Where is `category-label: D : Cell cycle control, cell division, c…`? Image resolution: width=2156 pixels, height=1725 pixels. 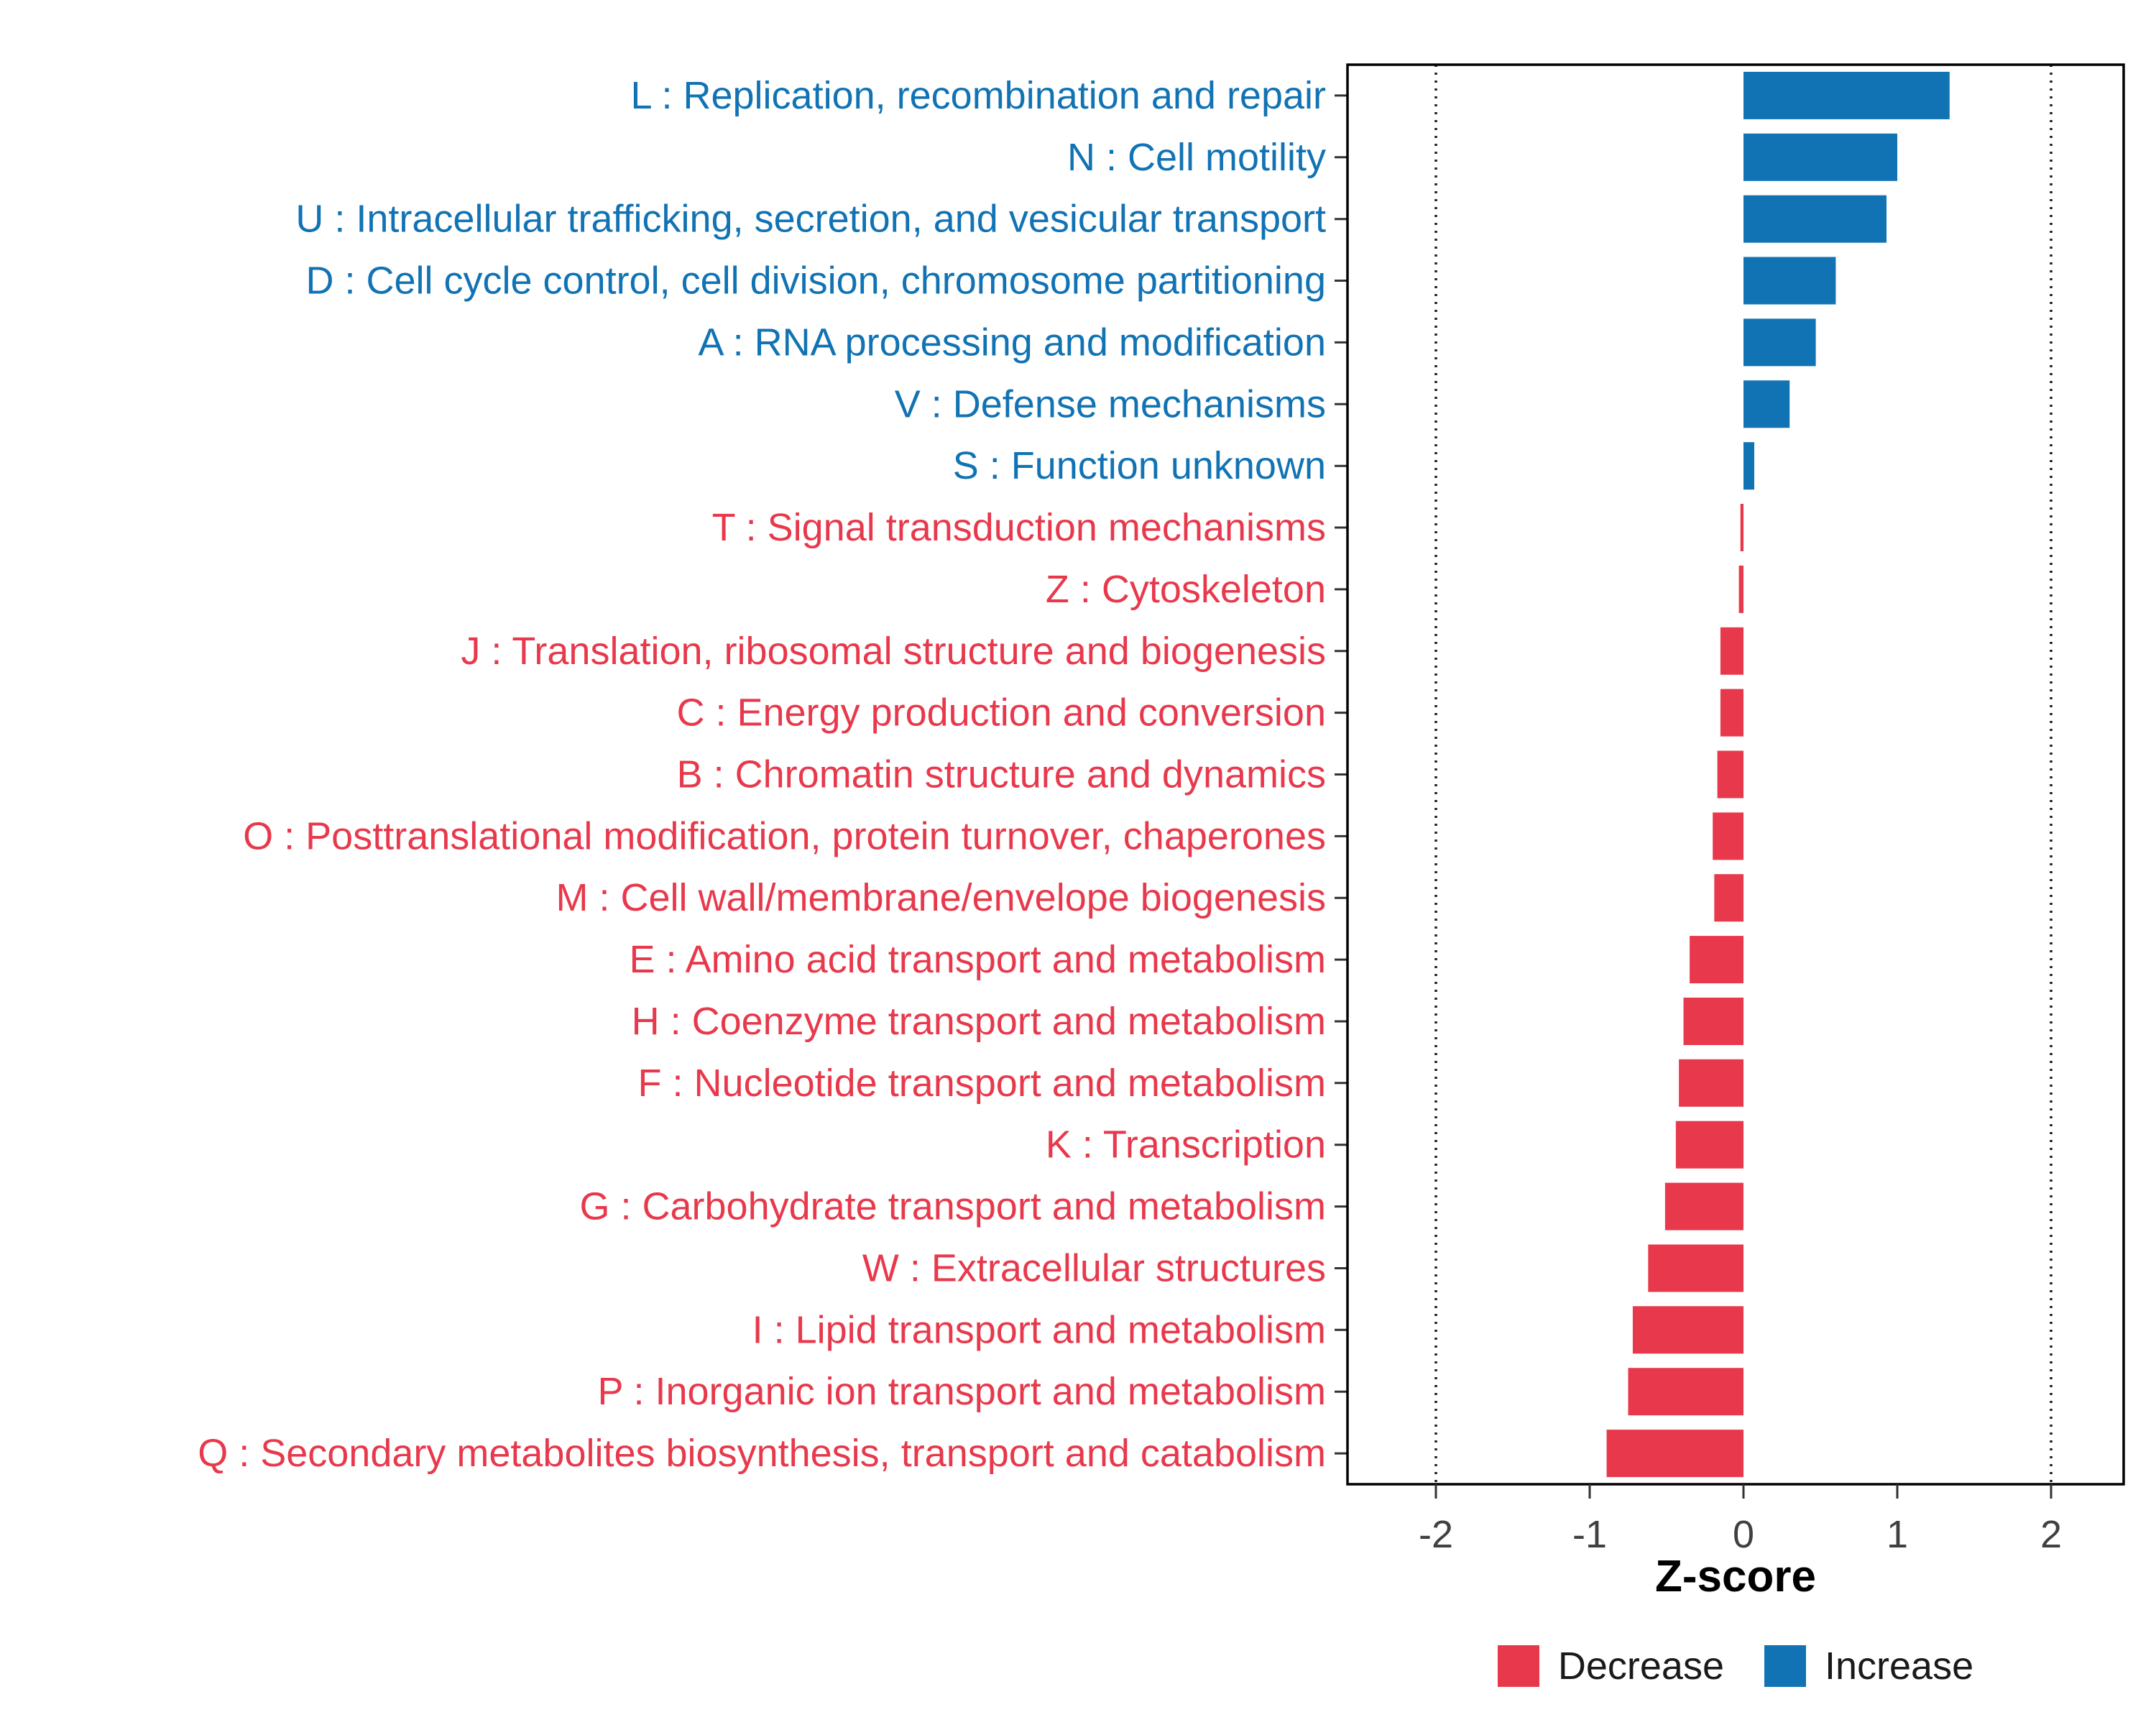 category-label: D : Cell cycle control, cell division, c… is located at coordinates (815, 281).